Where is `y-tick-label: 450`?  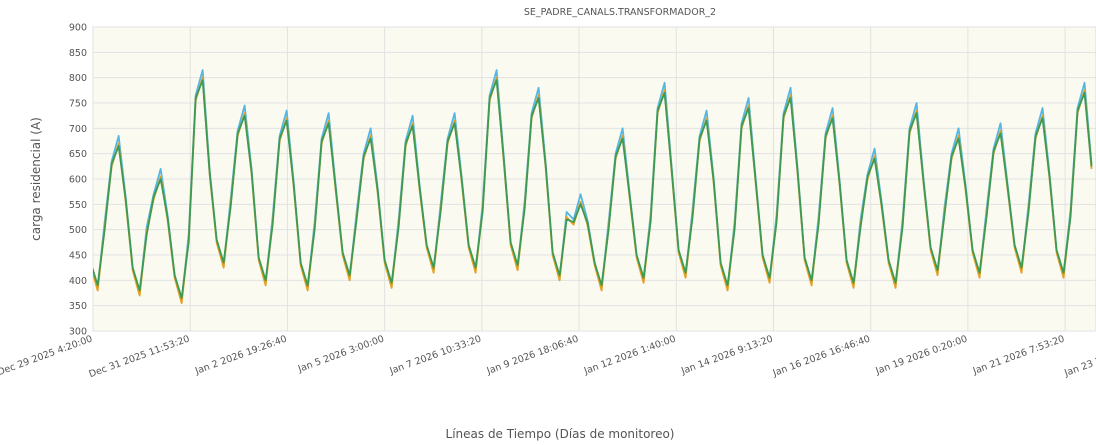
y-tick-label: 450 is located at coordinates (78, 256).